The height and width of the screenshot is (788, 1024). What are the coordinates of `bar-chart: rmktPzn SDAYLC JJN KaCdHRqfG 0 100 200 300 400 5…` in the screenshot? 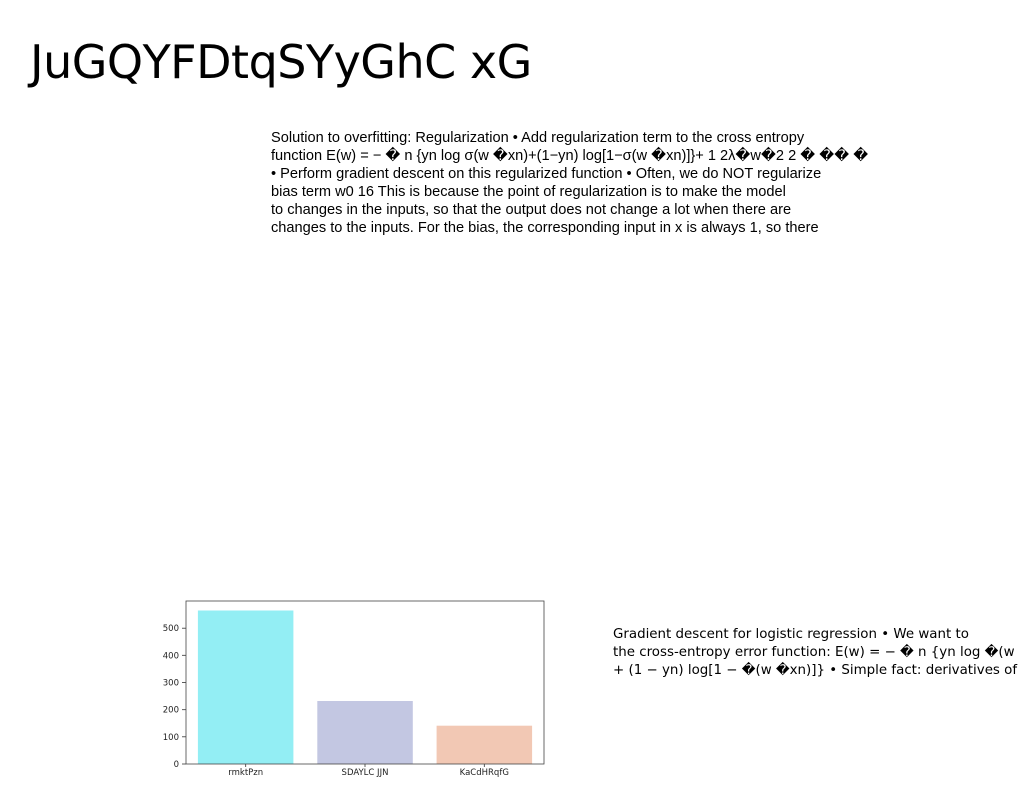 It's located at (350, 691).